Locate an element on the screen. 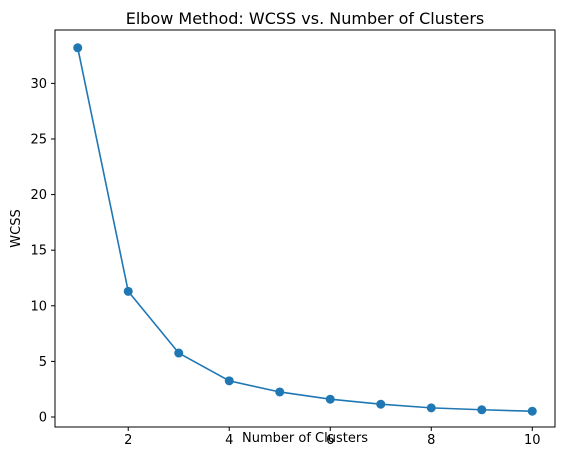  y-axis-label: WCSS is located at coordinates (16, 228).